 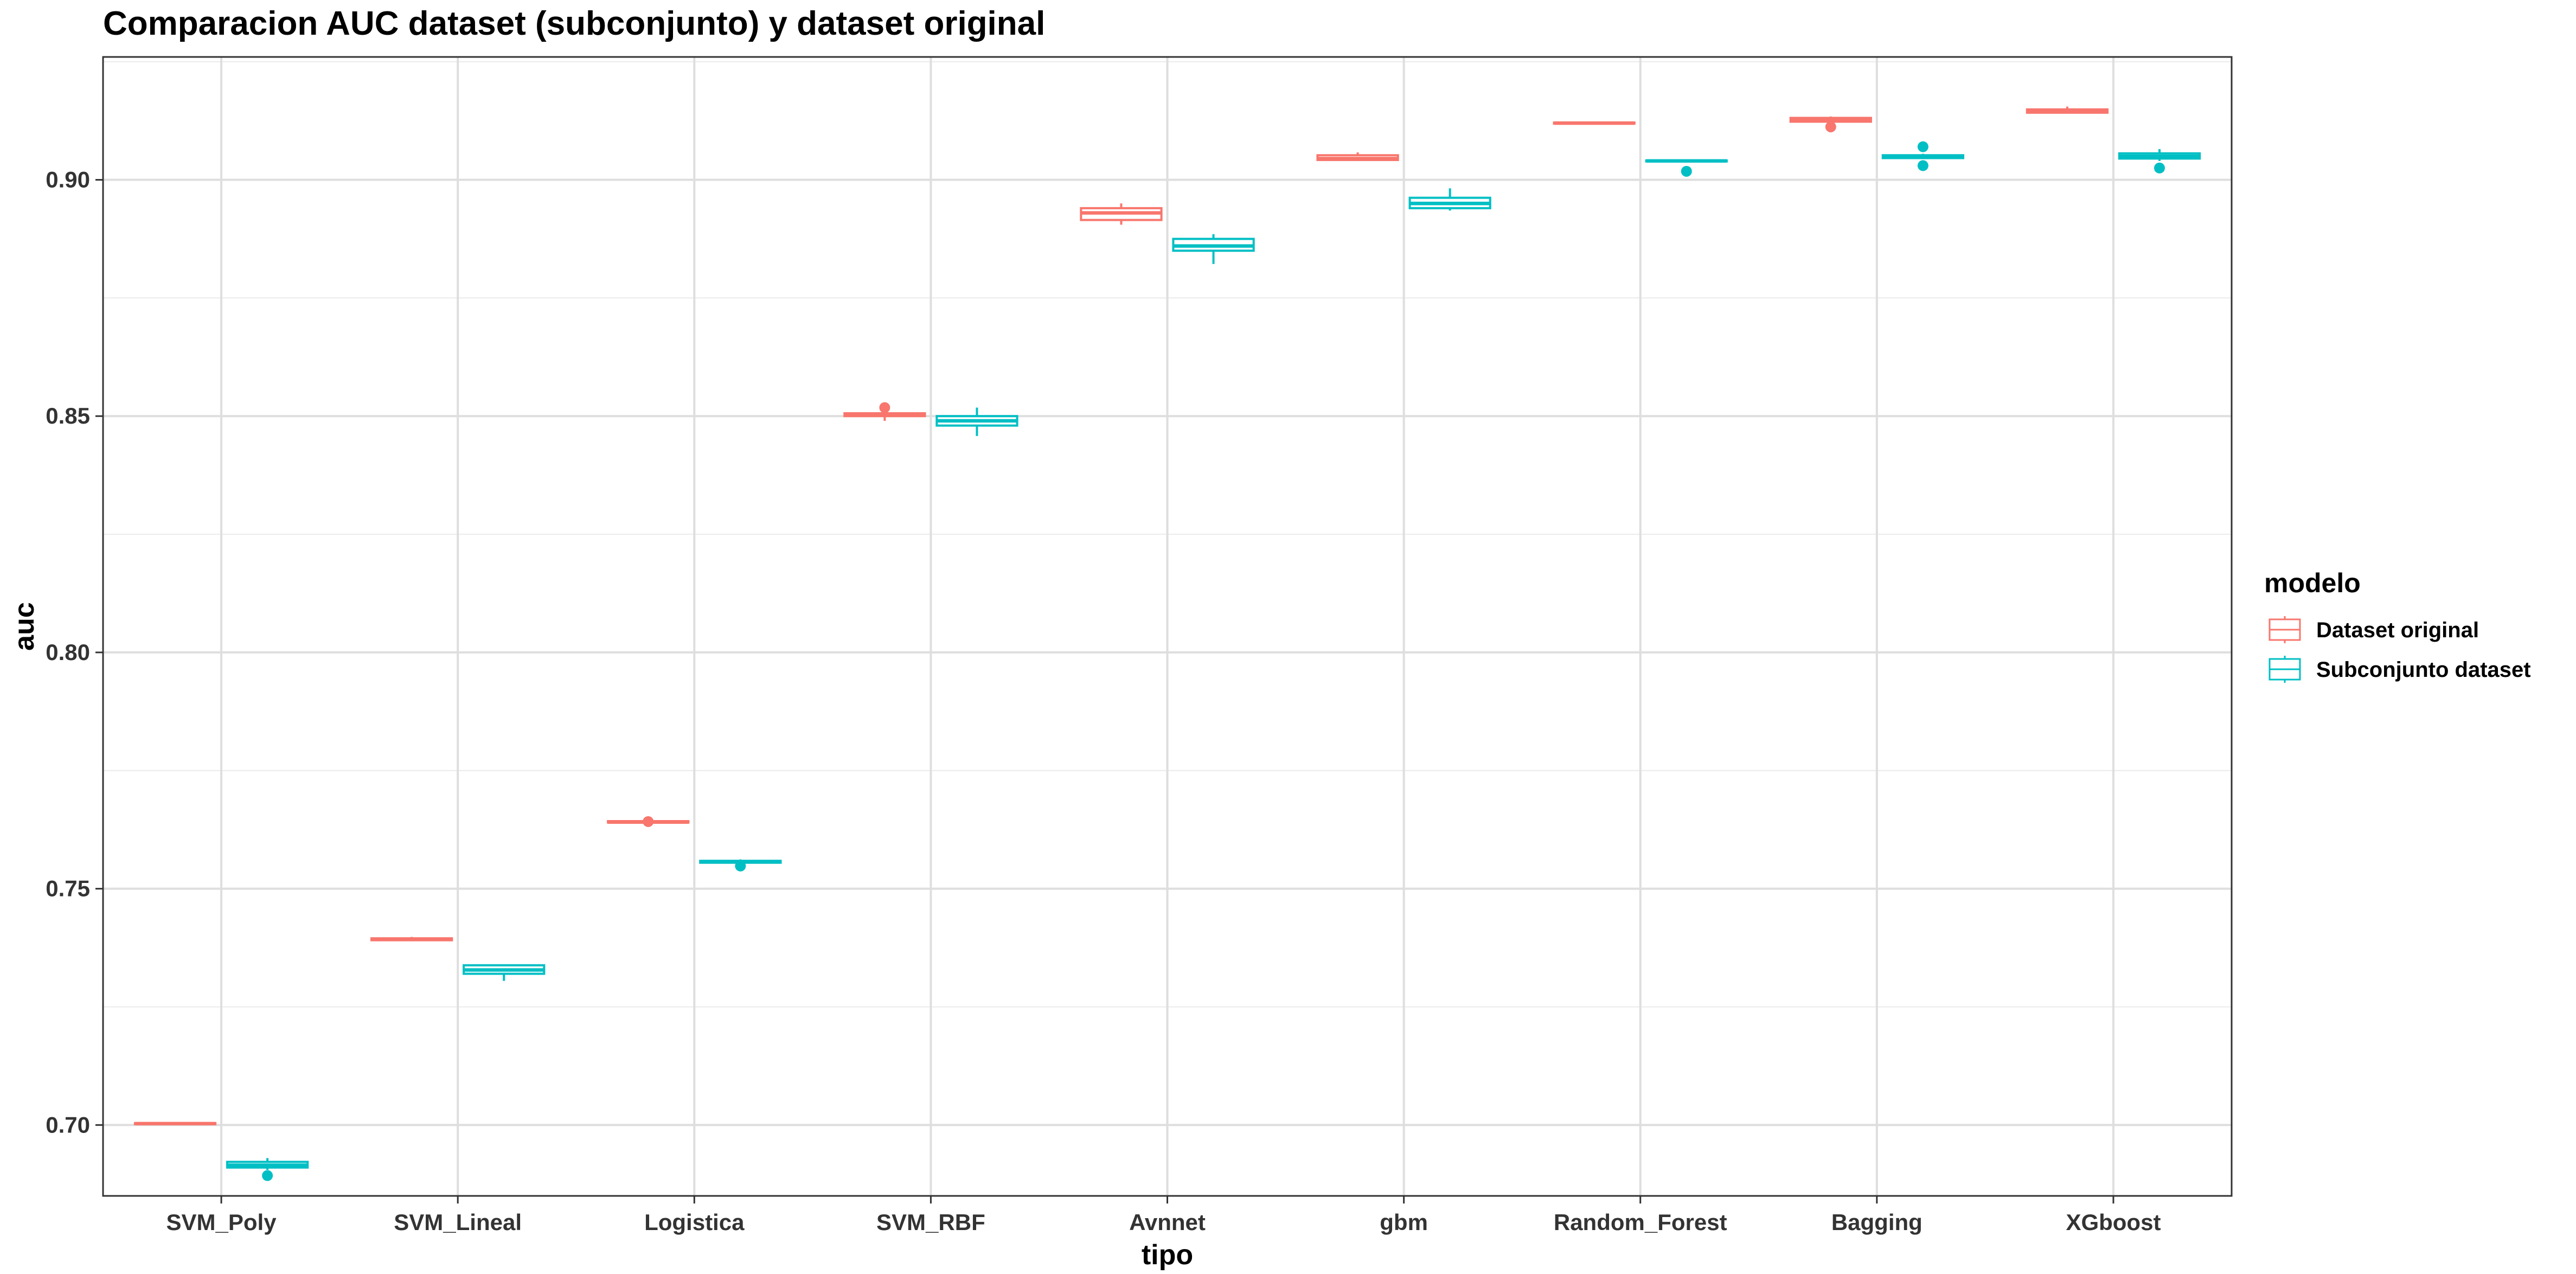 What do you see at coordinates (694, 1222) in the screenshot?
I see `x-tick-label: Logistica` at bounding box center [694, 1222].